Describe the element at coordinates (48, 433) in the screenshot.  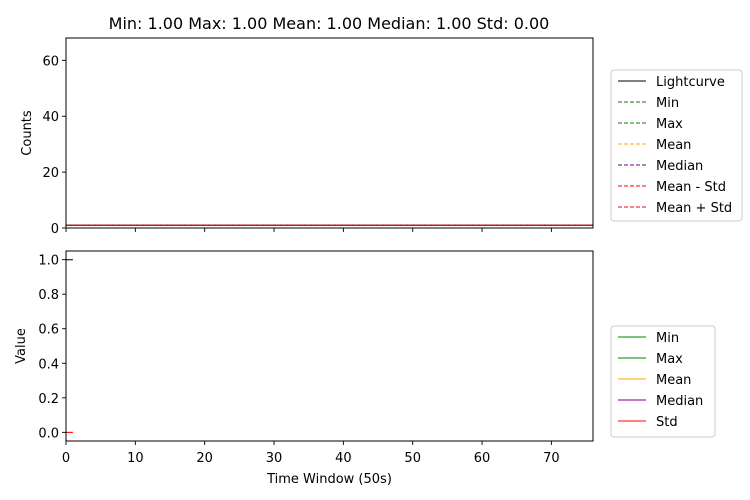
I see `y-tick-label: 0.0` at that location.